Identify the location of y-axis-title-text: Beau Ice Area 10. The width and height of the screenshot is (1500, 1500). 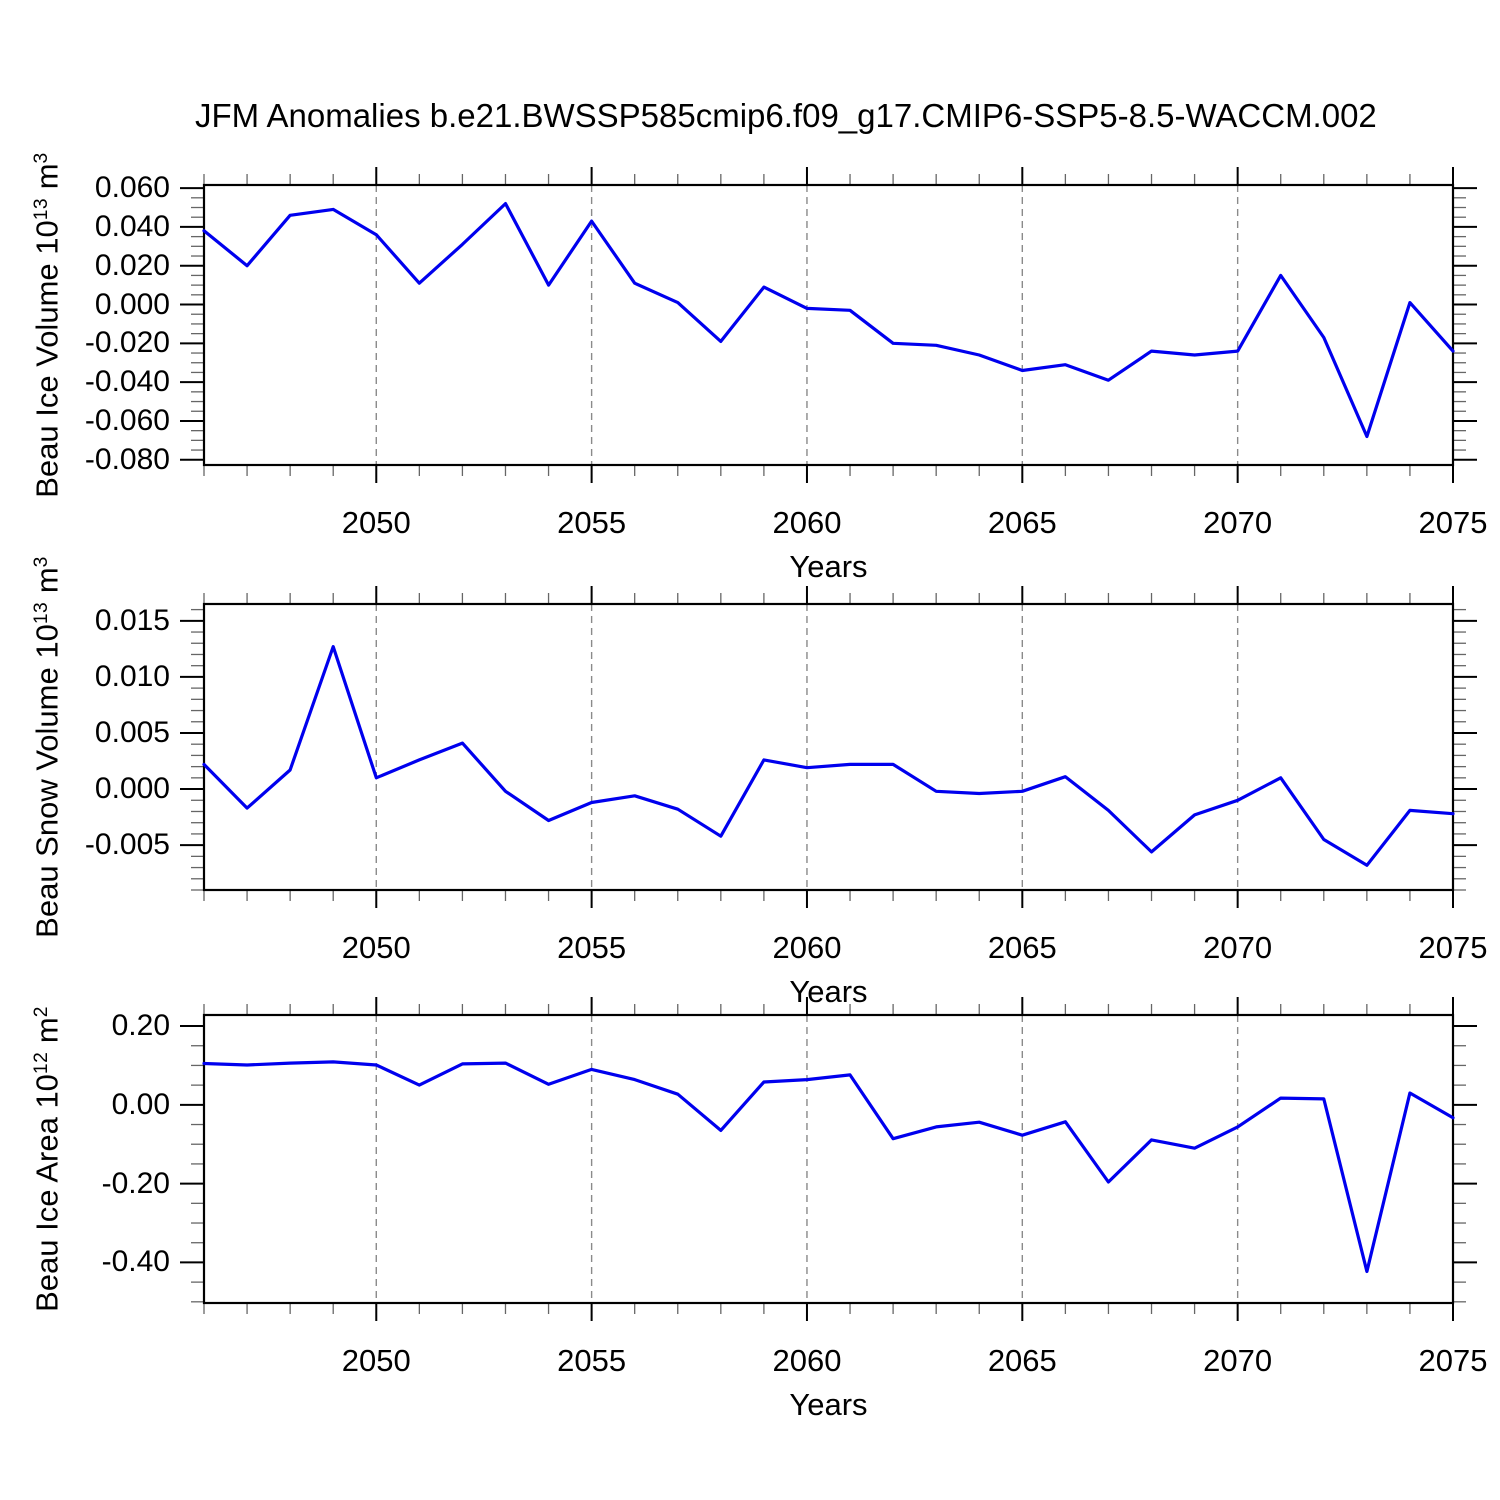
(47, 1193).